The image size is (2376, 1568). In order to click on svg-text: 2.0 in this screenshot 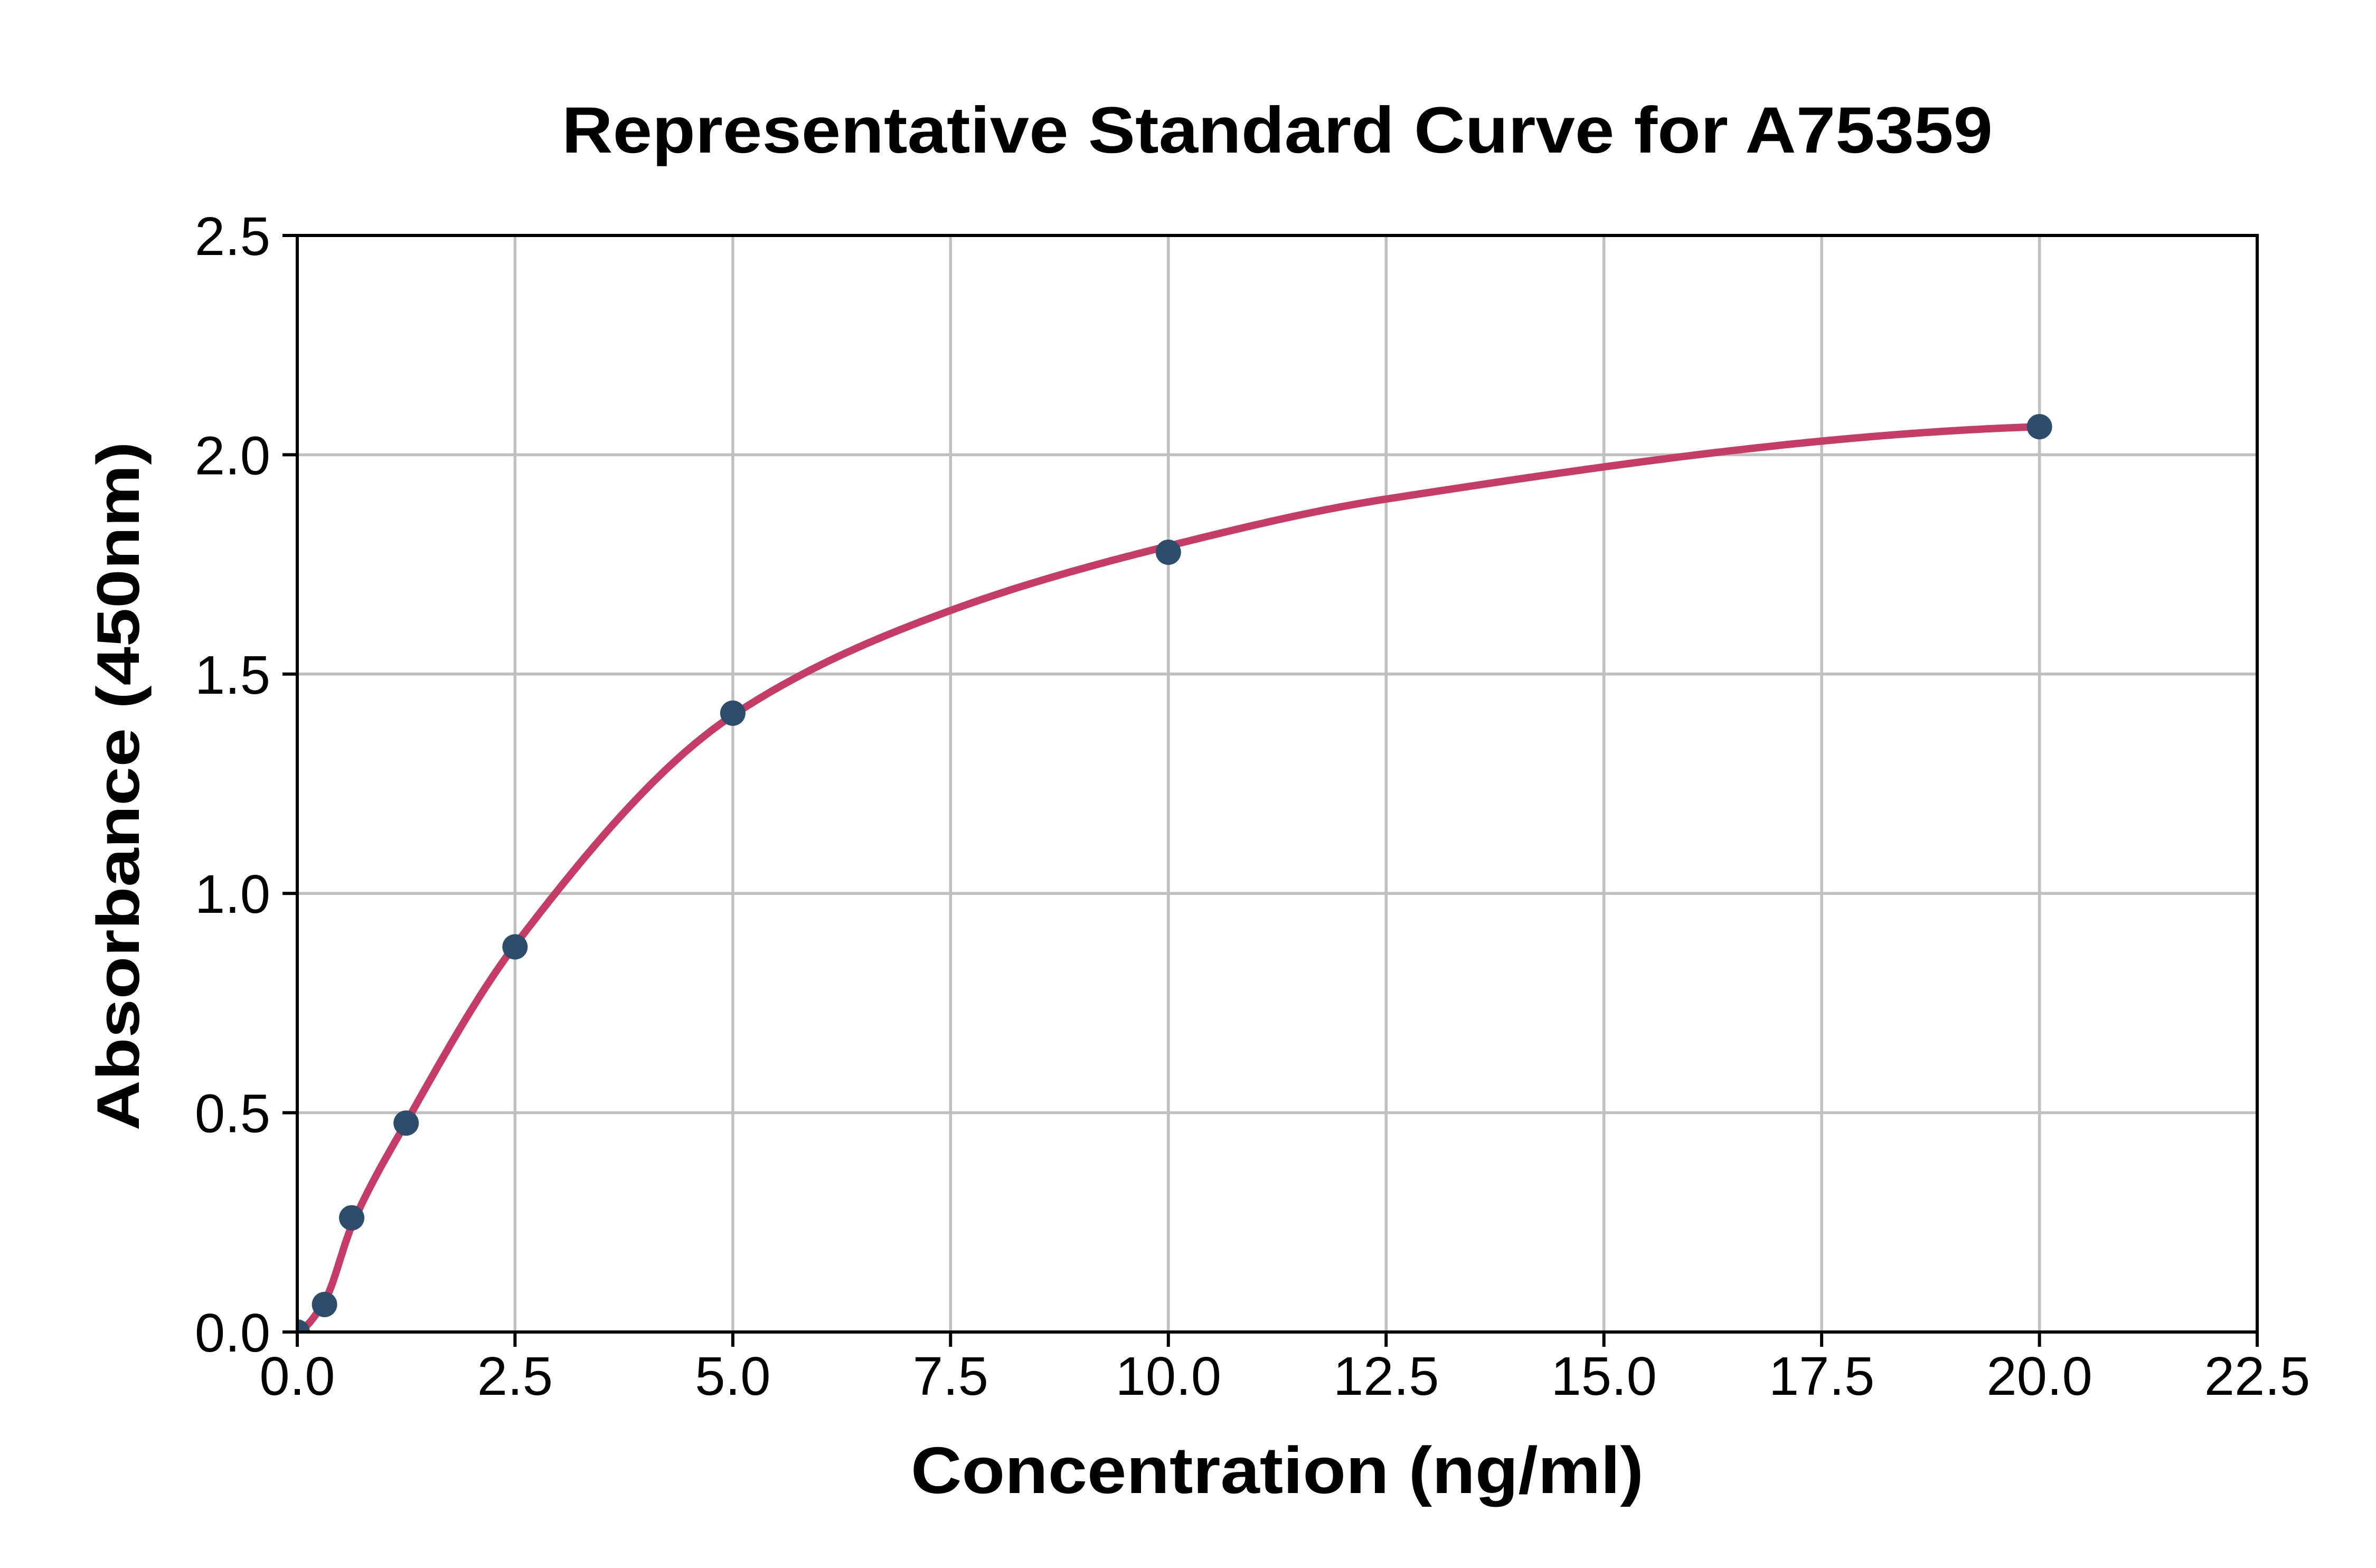, I will do `click(233, 456)`.